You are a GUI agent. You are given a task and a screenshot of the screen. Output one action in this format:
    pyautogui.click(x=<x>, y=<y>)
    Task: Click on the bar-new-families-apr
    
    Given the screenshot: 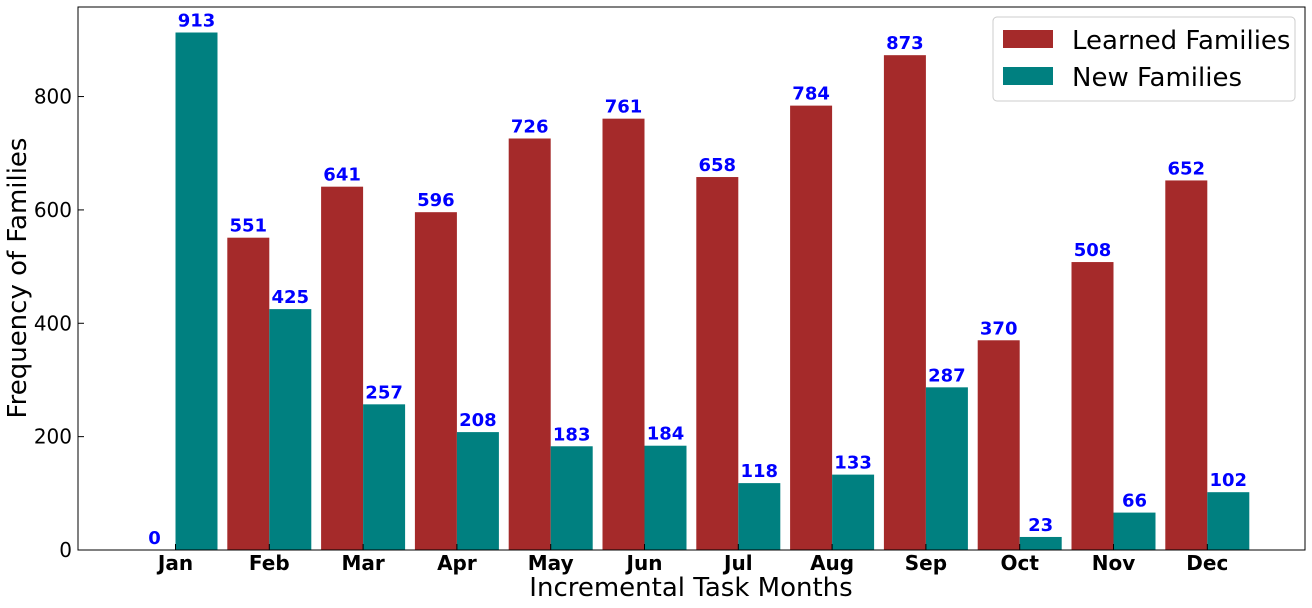 What is the action you would take?
    pyautogui.click(x=477, y=491)
    